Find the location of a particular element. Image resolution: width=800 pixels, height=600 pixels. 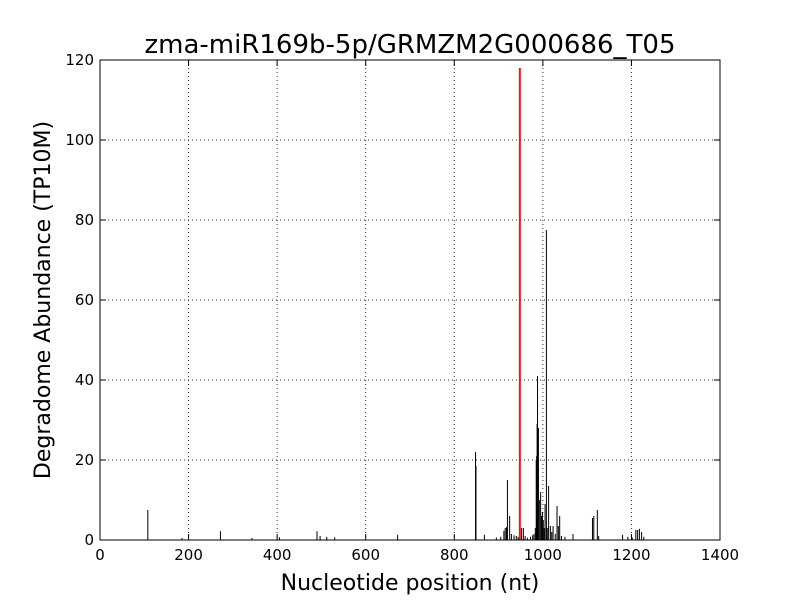

x-tick-label: 600 is located at coordinates (365, 555).